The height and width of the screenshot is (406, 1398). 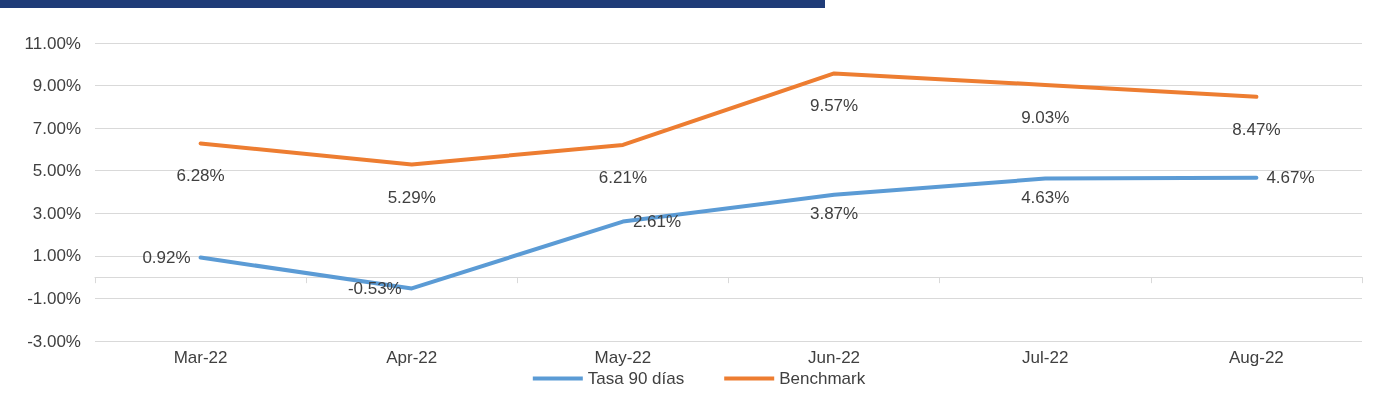 What do you see at coordinates (1045, 357) in the screenshot?
I see `x-tick-label: Jul-22` at bounding box center [1045, 357].